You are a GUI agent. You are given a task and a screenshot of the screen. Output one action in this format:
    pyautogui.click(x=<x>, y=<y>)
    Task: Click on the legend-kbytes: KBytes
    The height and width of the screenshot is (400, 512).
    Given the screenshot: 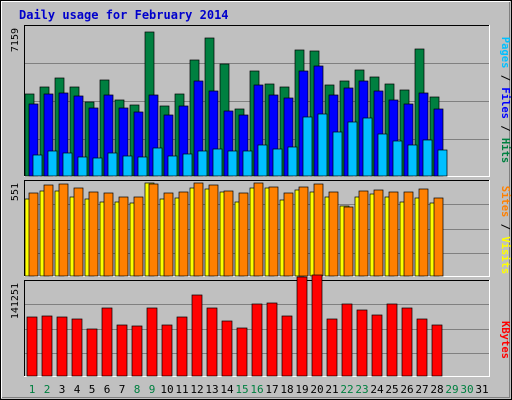 What is the action you would take?
    pyautogui.click(x=505, y=340)
    